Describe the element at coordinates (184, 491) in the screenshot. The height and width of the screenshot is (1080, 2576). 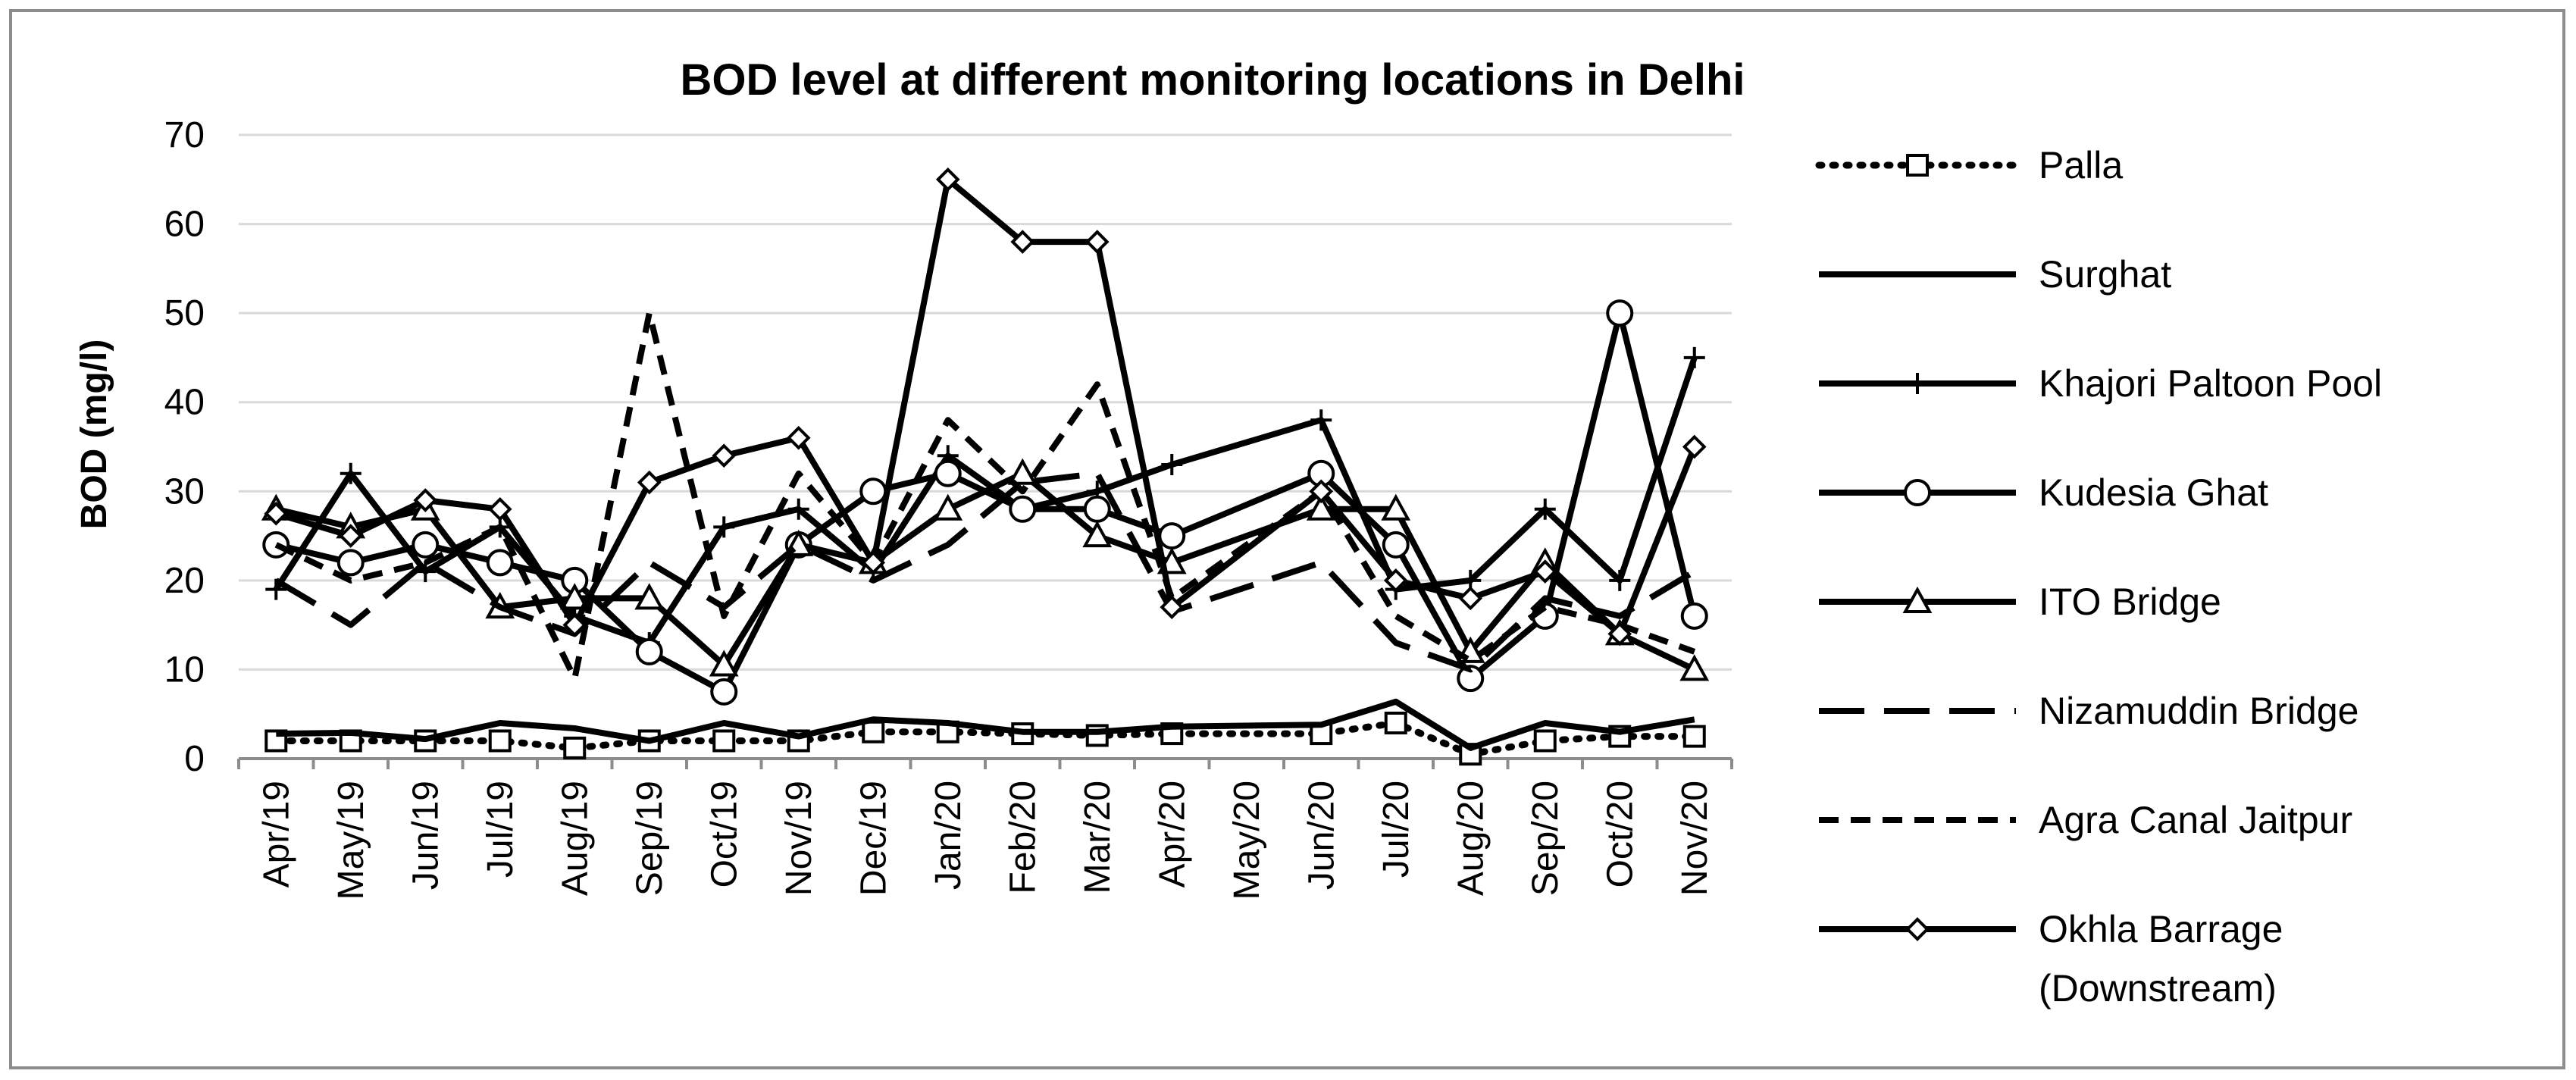
I see `y-tick-label: 30` at that location.